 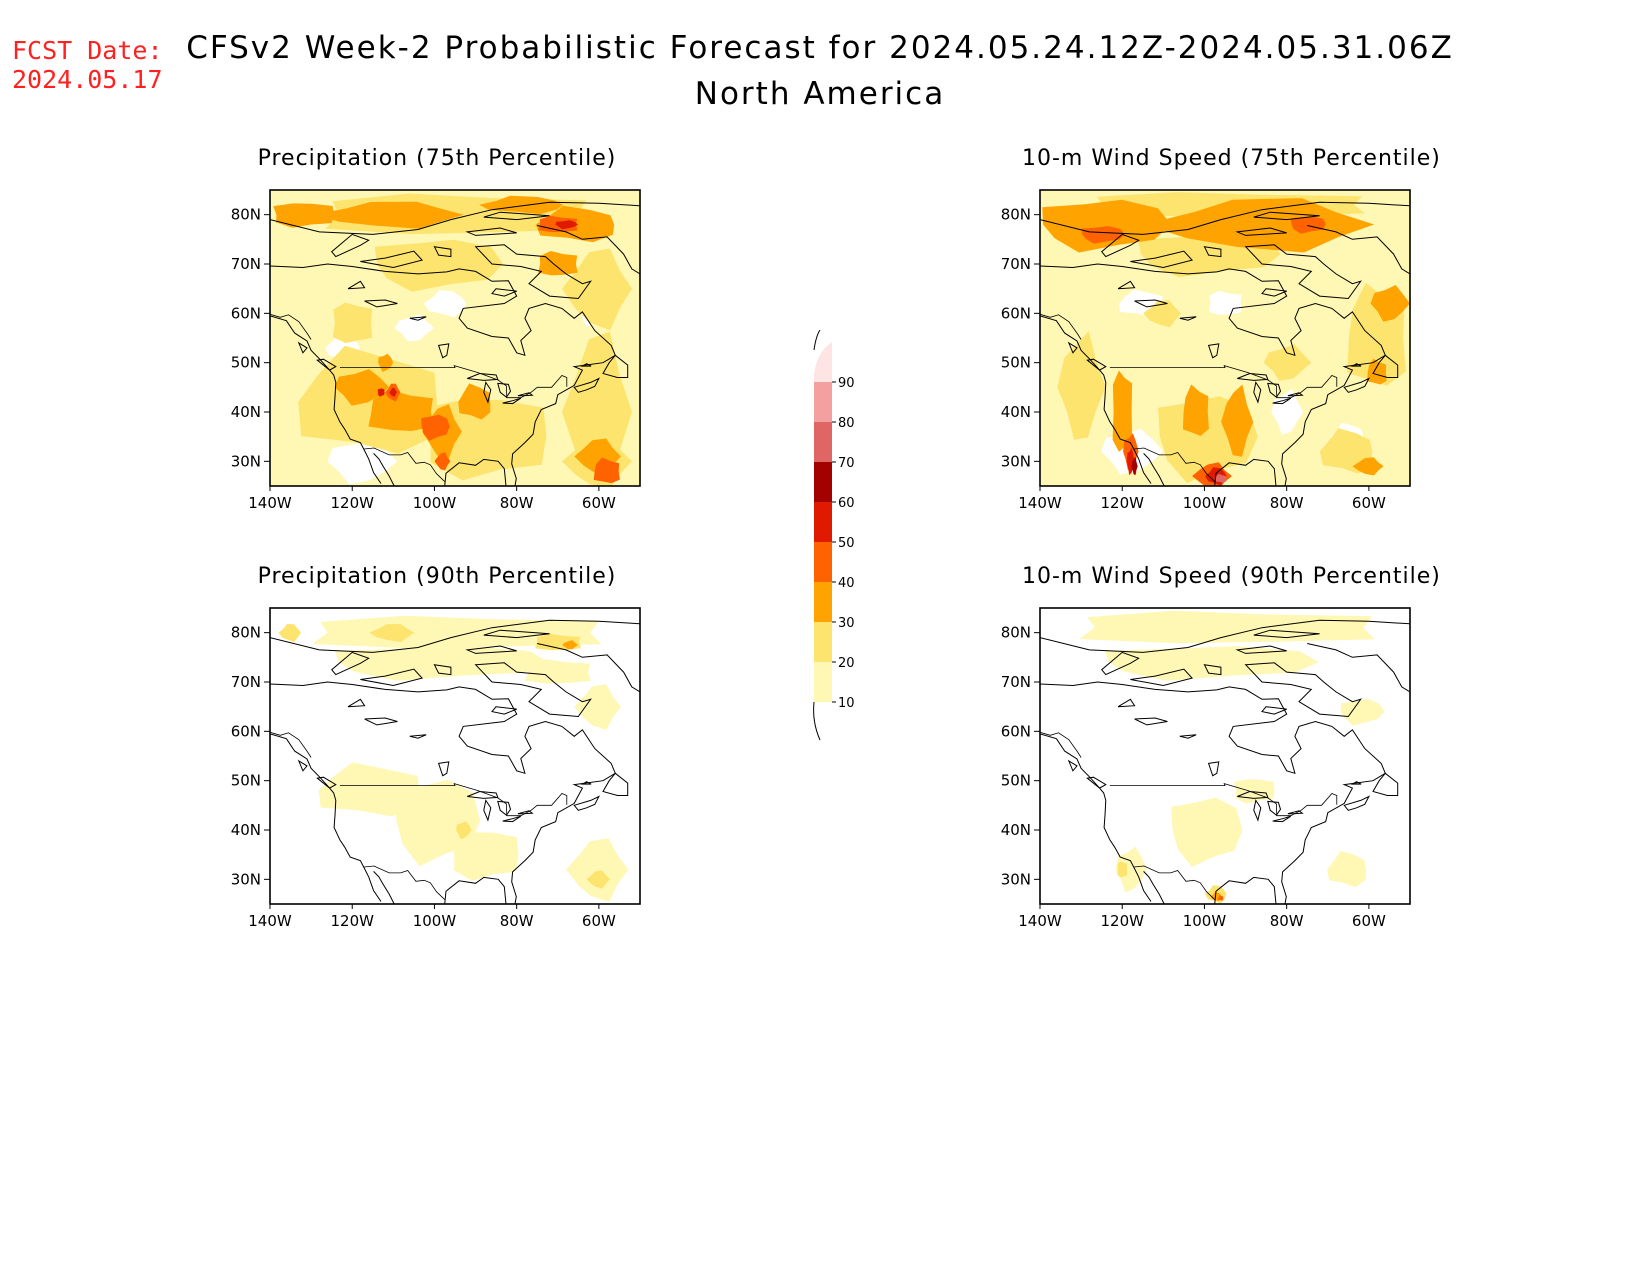 What do you see at coordinates (846, 423) in the screenshot?
I see `colorbar-level-label: 80` at bounding box center [846, 423].